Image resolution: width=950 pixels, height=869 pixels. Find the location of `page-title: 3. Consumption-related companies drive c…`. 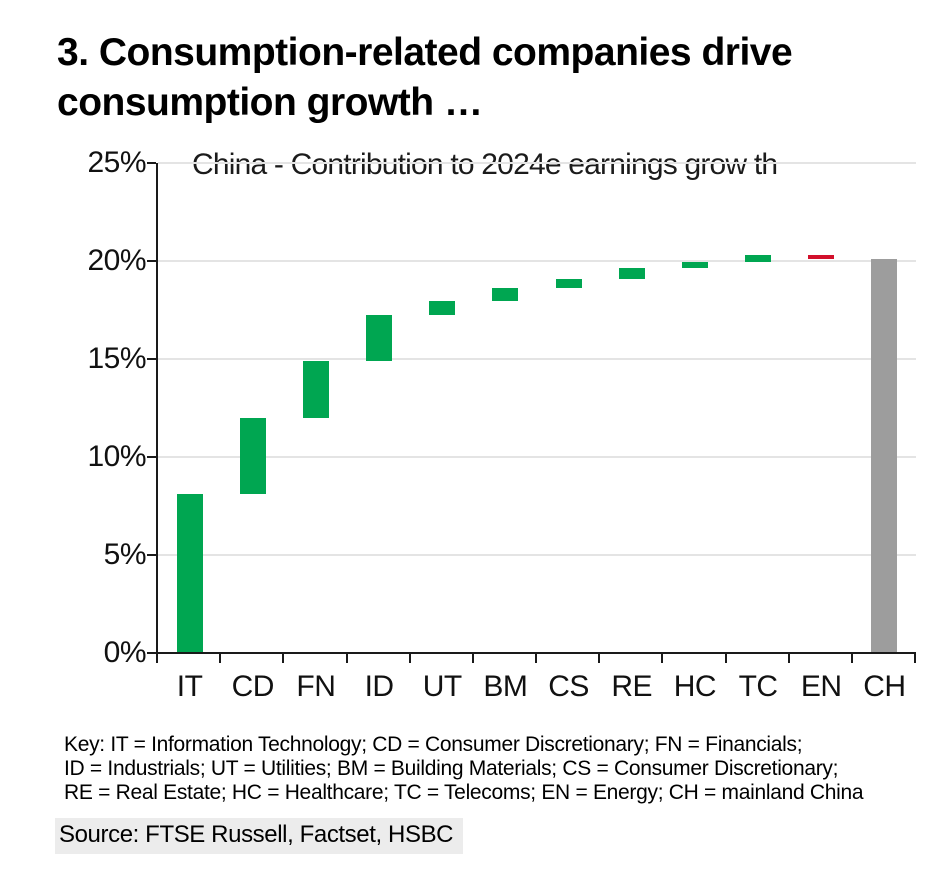

page-title: 3. Consumption-related companies drive c… is located at coordinates (487, 78).